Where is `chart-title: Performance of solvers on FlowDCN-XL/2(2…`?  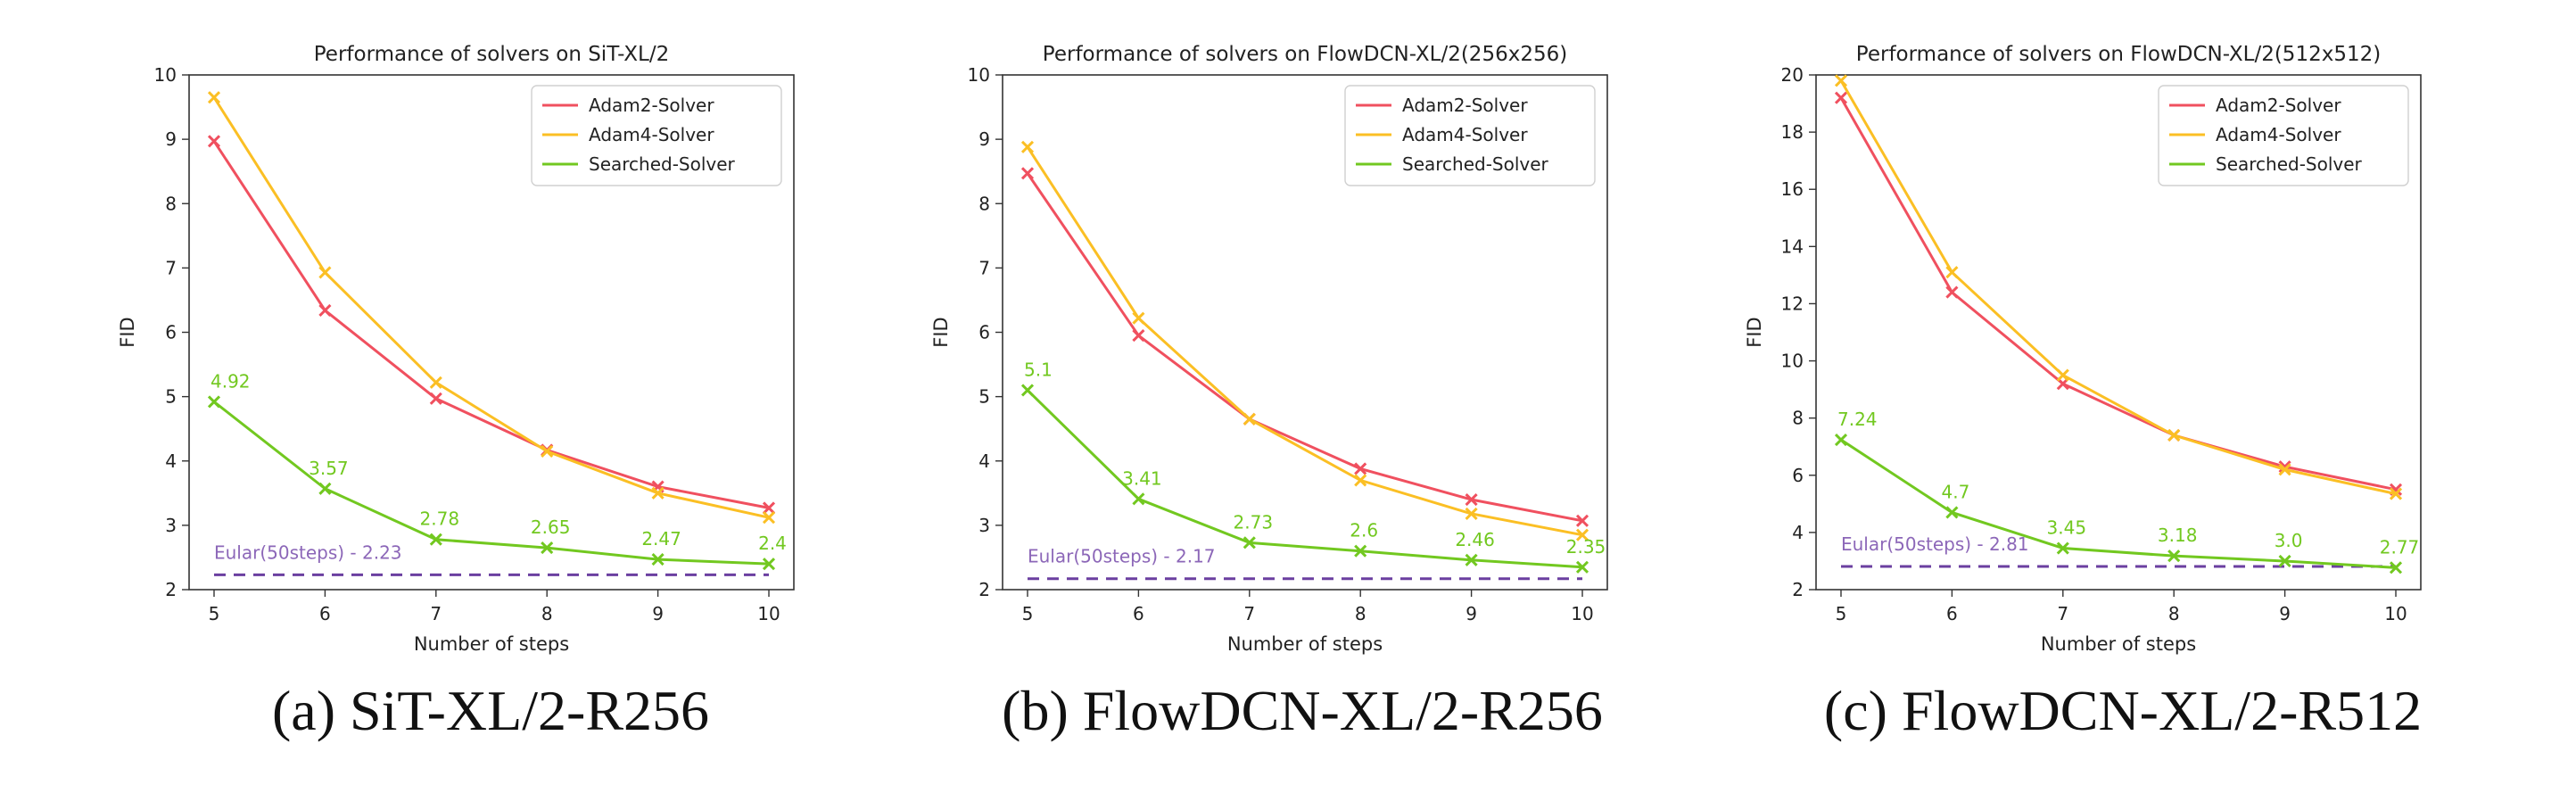 chart-title: Performance of solvers on FlowDCN-XL/2(2… is located at coordinates (1305, 54).